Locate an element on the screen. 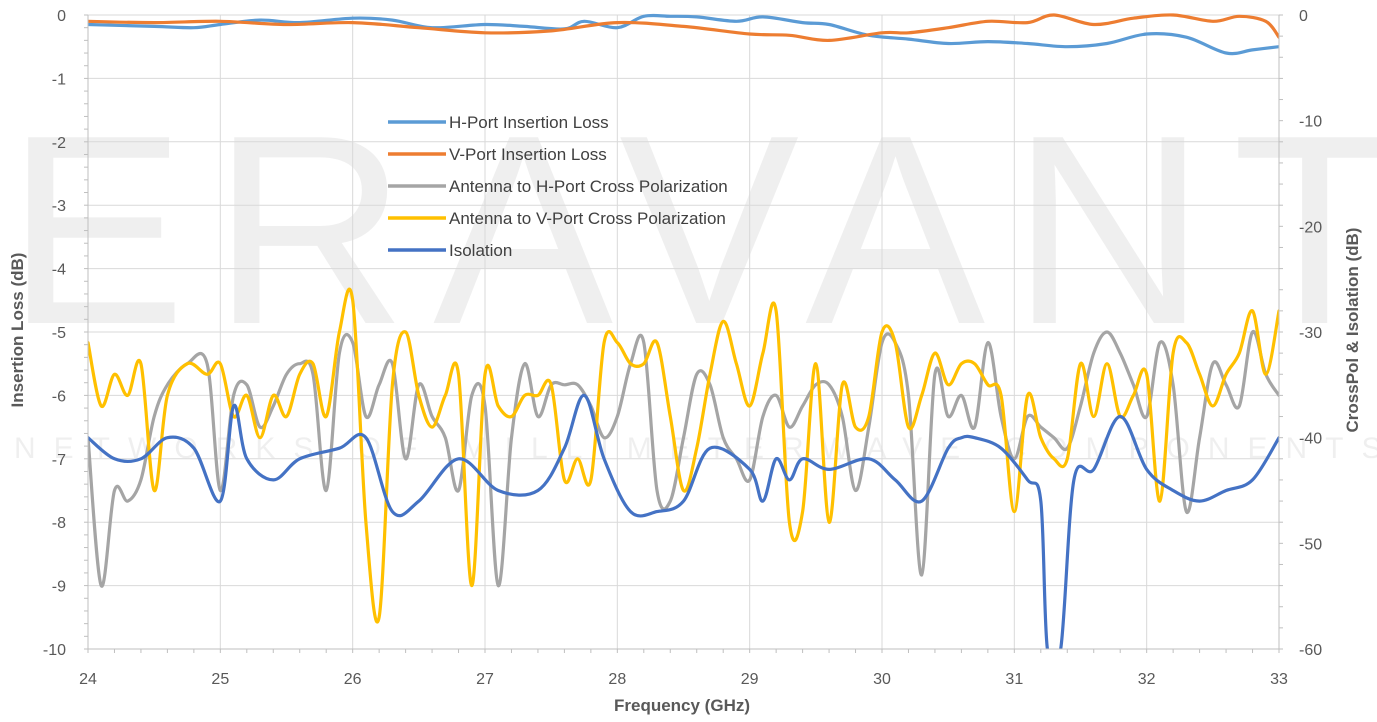 The image size is (1377, 722). y-tick-label-right: -40 is located at coordinates (1310, 439).